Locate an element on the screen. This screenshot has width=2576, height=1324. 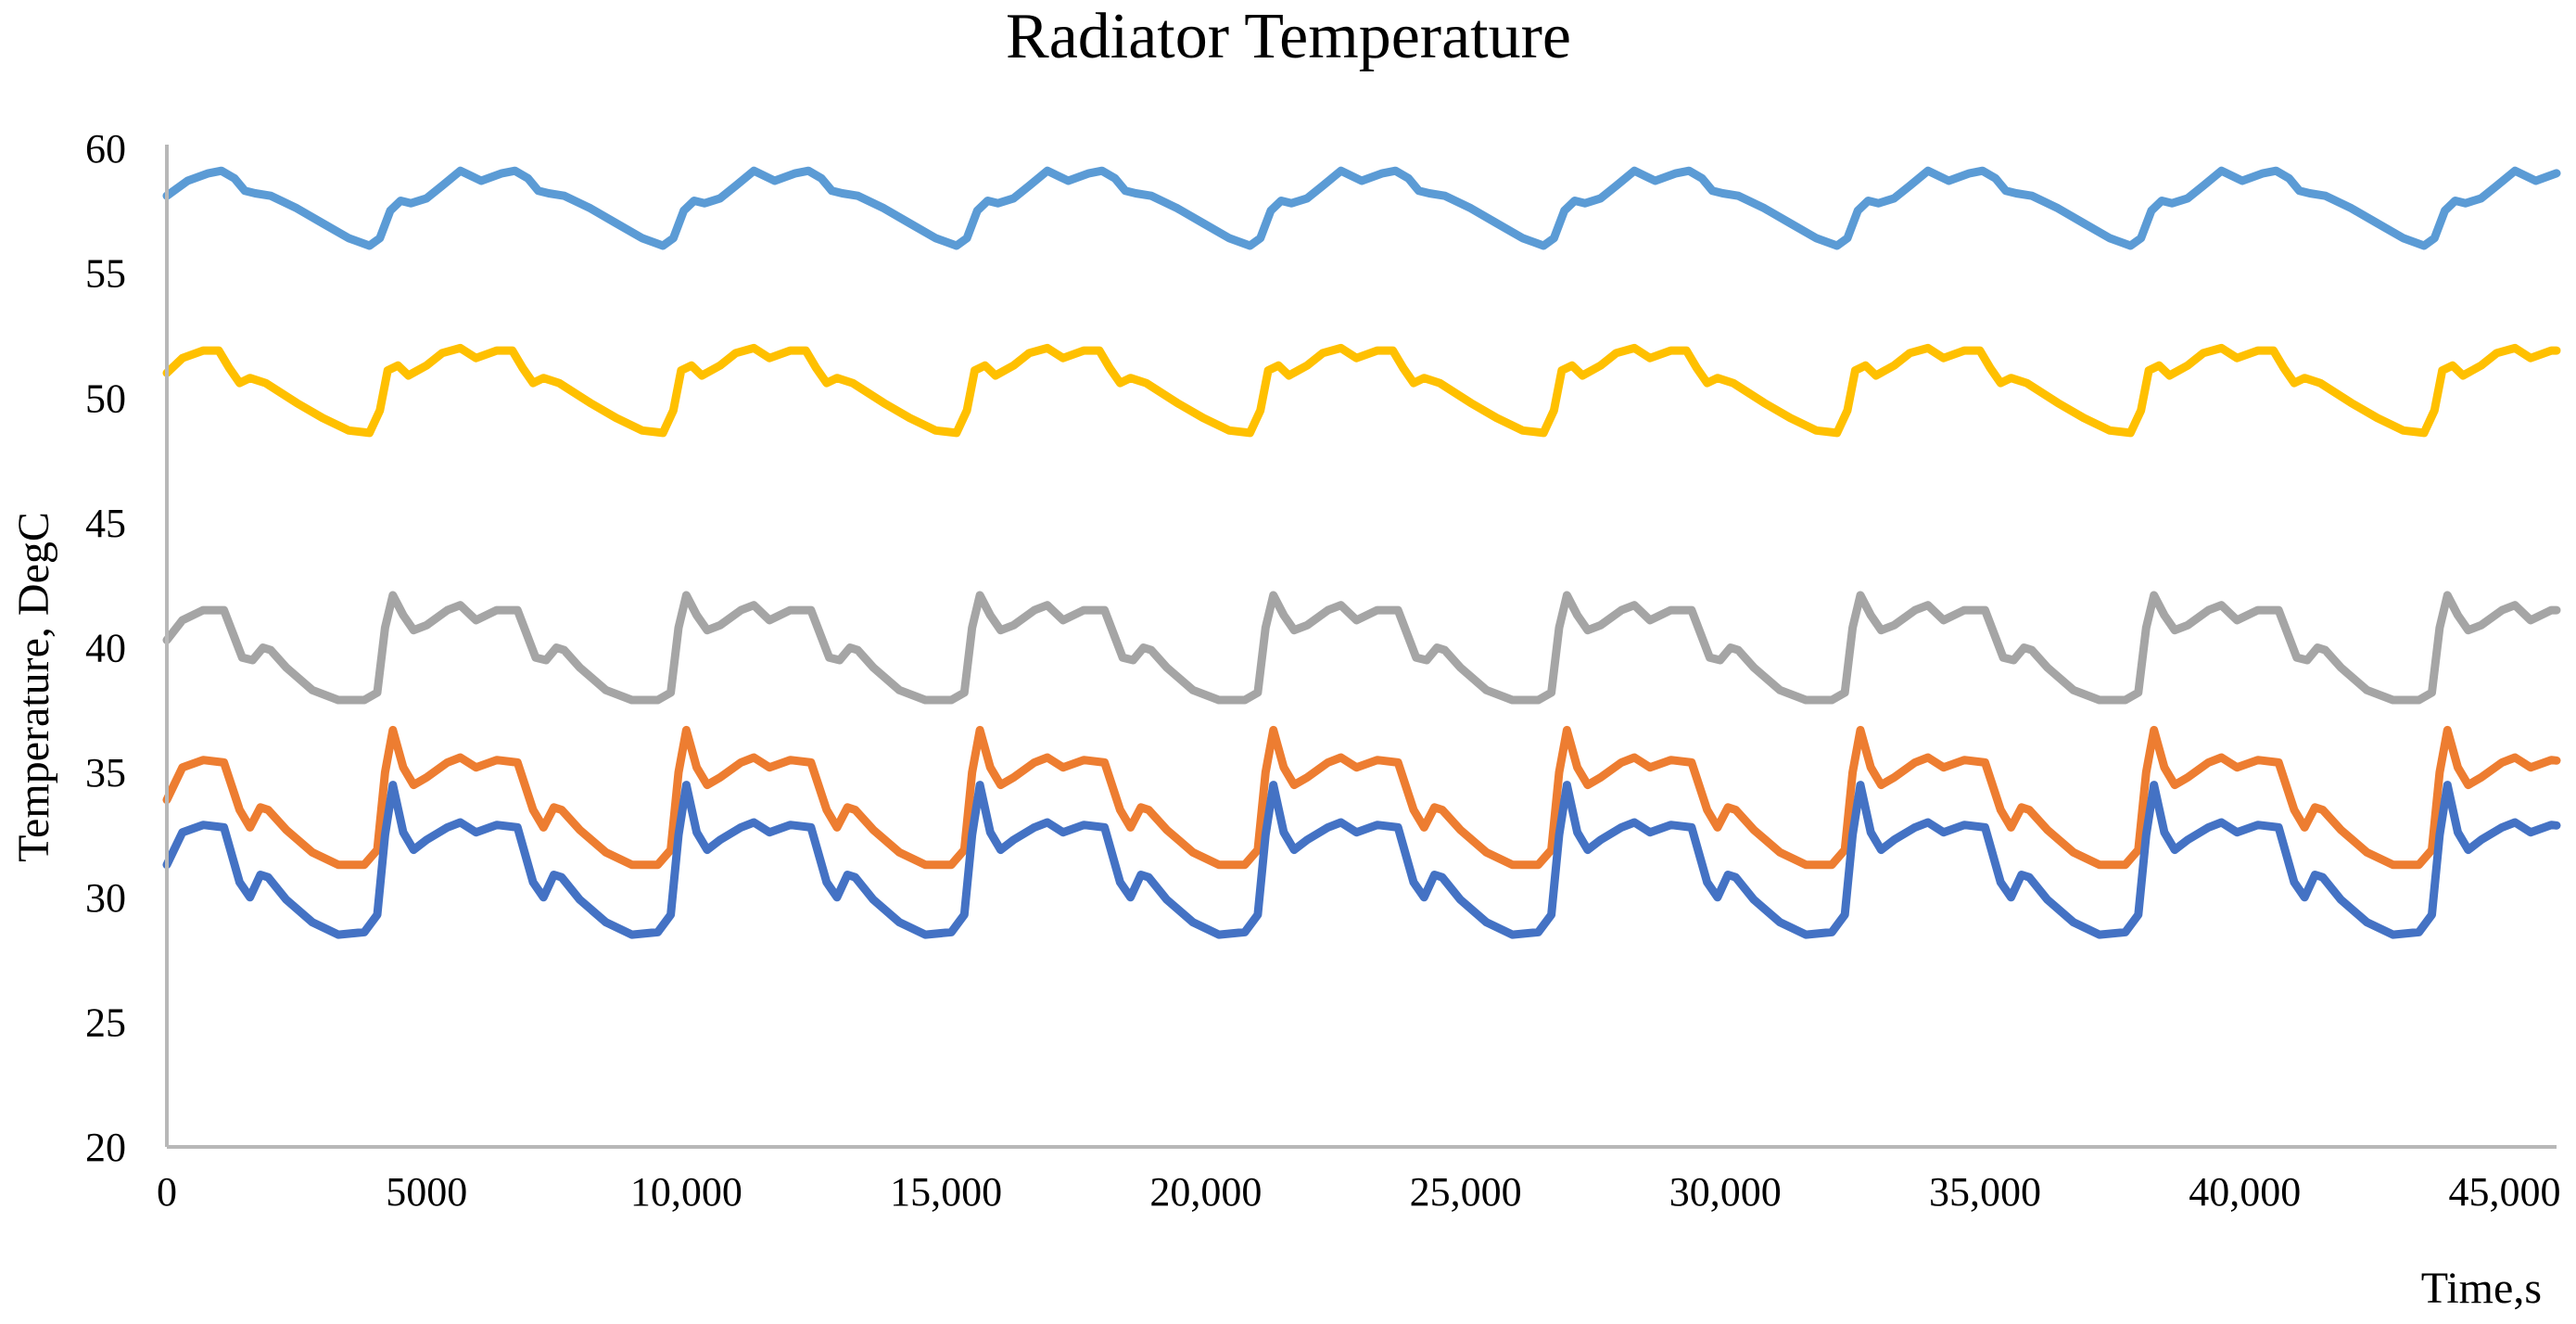
y-tick-label: 45 is located at coordinates (105, 523).